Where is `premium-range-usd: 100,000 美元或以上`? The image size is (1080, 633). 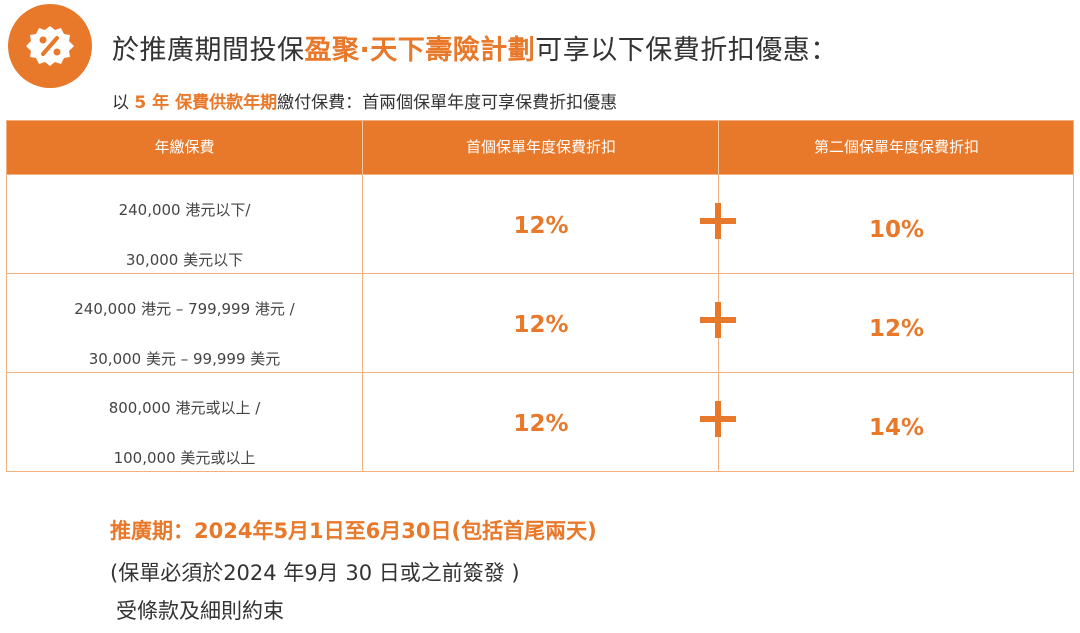 premium-range-usd: 100,000 美元或以上 is located at coordinates (184, 458).